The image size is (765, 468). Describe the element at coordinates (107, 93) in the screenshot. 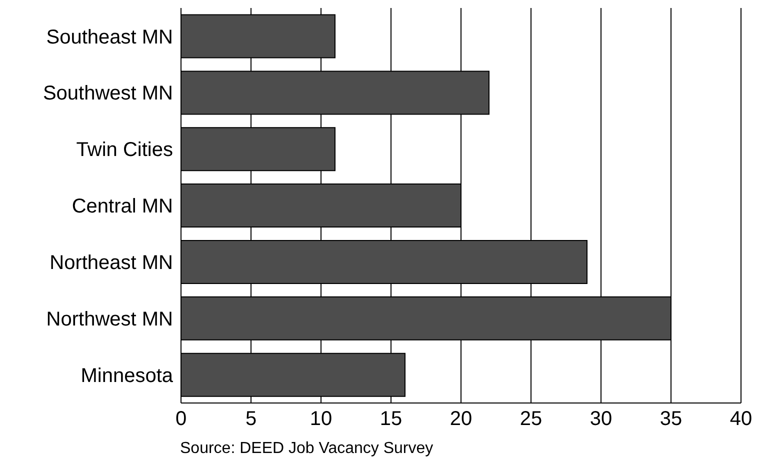

I see `y-tick-label: Southwest MN` at that location.